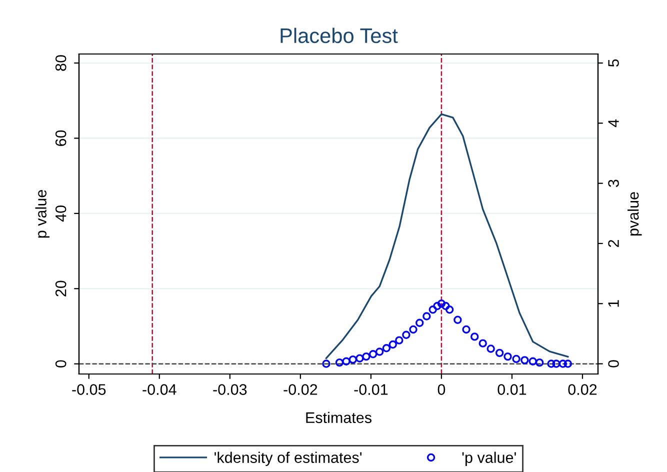  What do you see at coordinates (582, 389) in the screenshot?
I see `x-tick-label: 0.02` at bounding box center [582, 389].